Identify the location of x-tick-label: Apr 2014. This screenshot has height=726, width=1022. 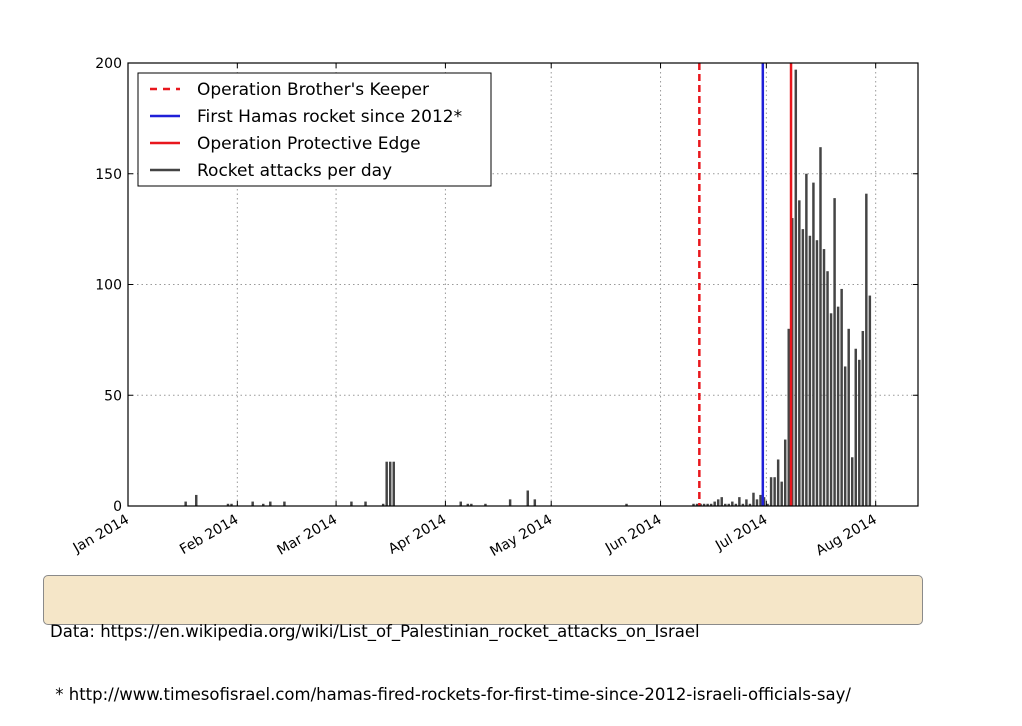
(418, 535).